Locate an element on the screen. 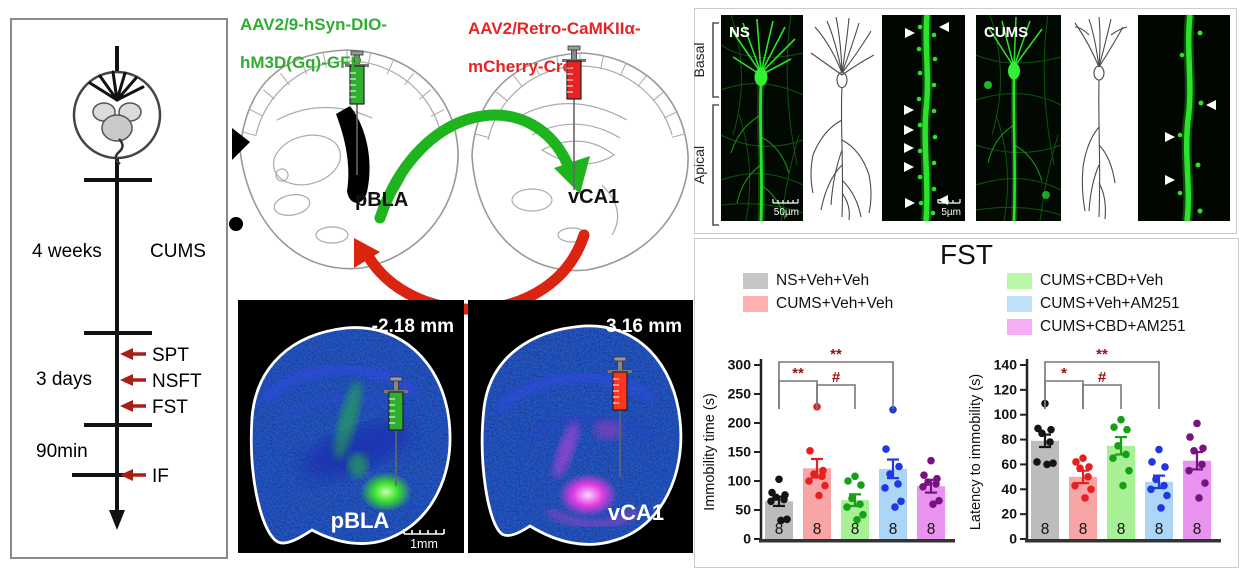  y-tick-label: 100 is located at coordinates (740, 481).